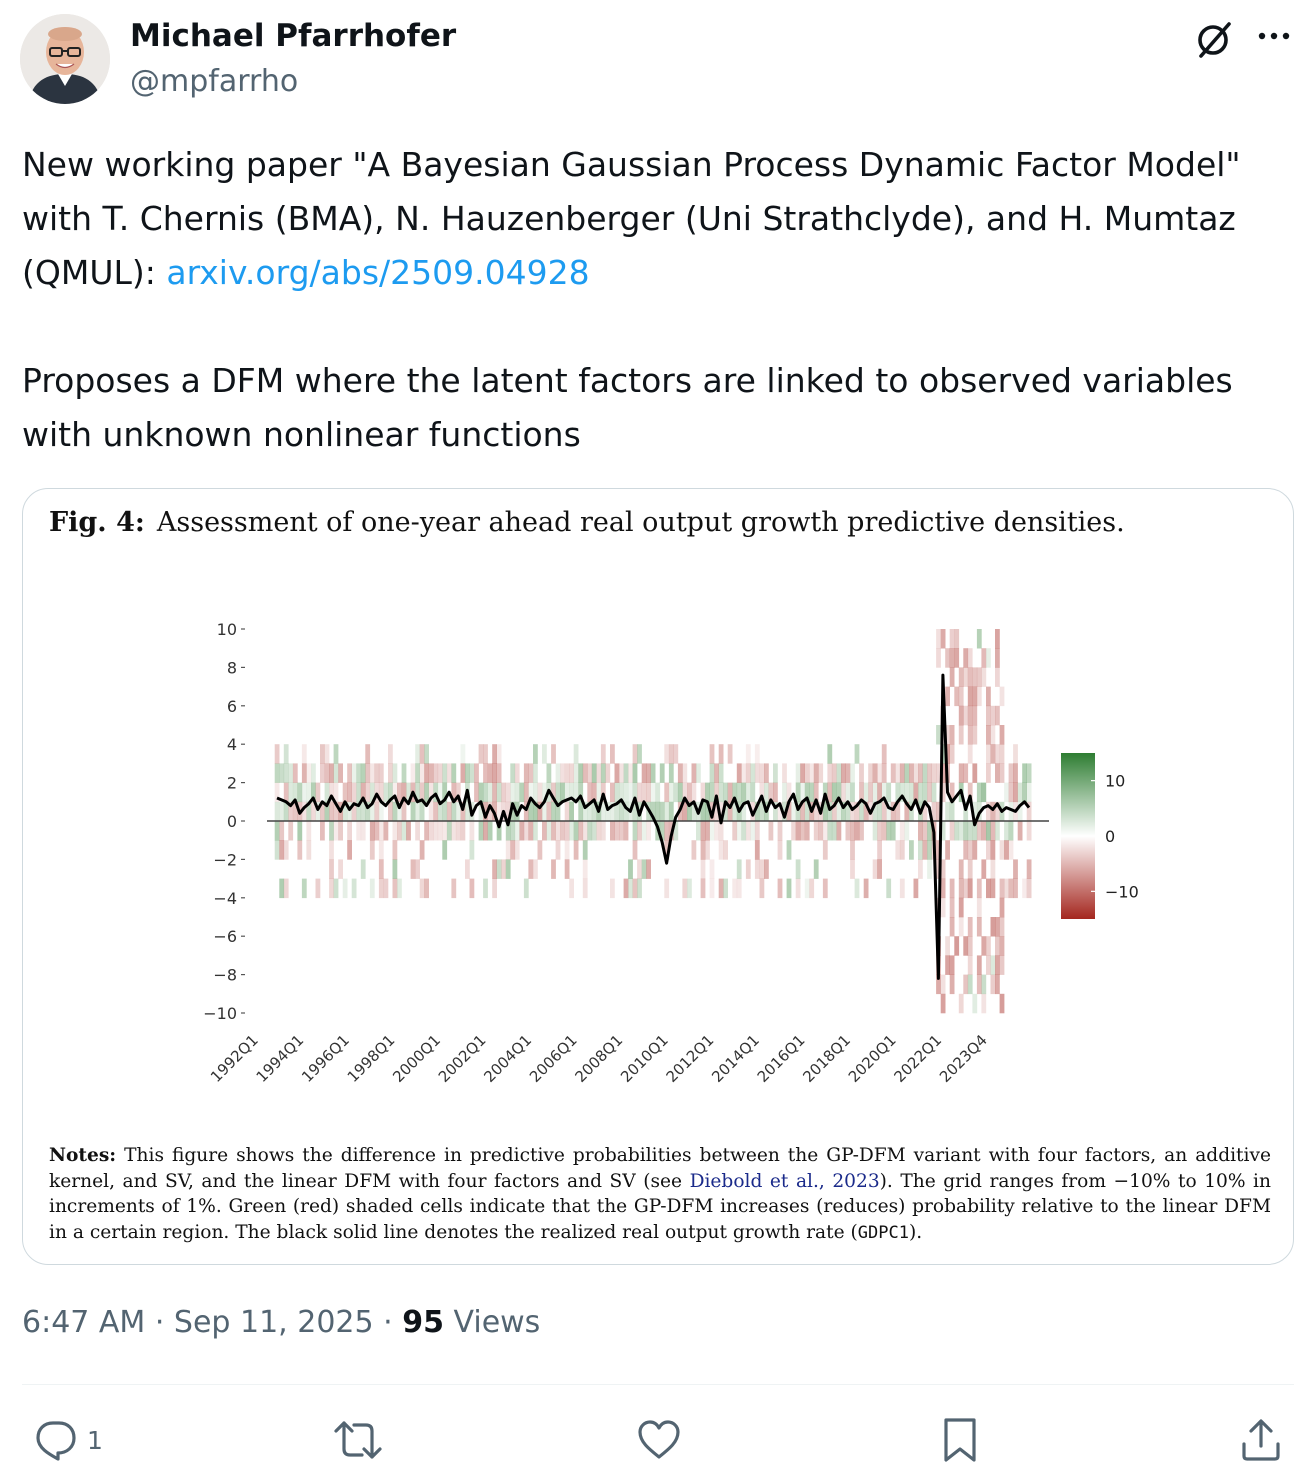 This screenshot has width=1312, height=1481. Describe the element at coordinates (214, 81) in the screenshot. I see `author-handle: @mpfarrho` at that location.